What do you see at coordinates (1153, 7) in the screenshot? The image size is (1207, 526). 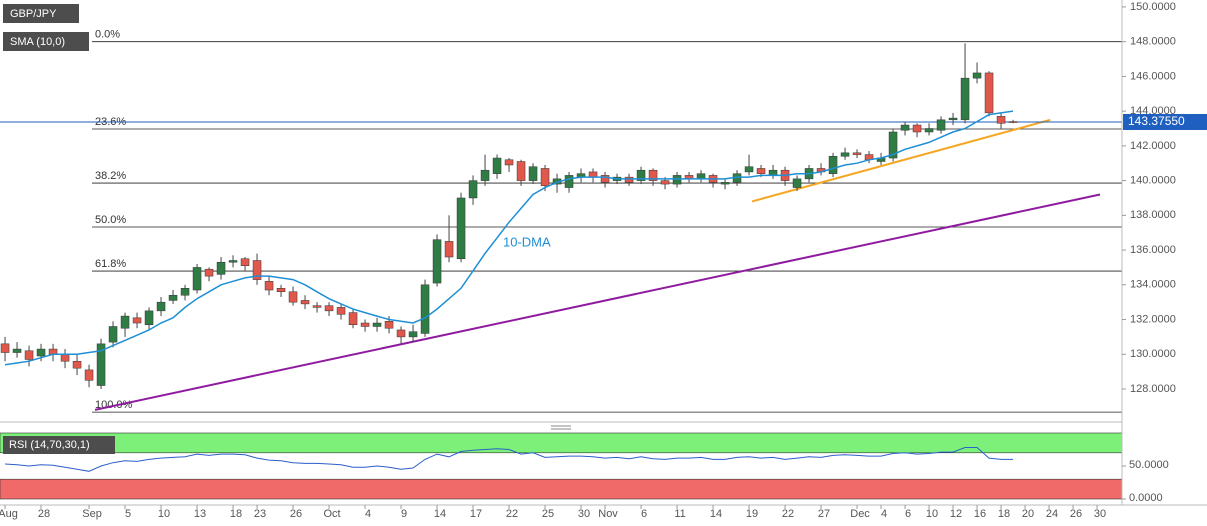 I see `y-tick-label: 150.0000` at bounding box center [1153, 7].